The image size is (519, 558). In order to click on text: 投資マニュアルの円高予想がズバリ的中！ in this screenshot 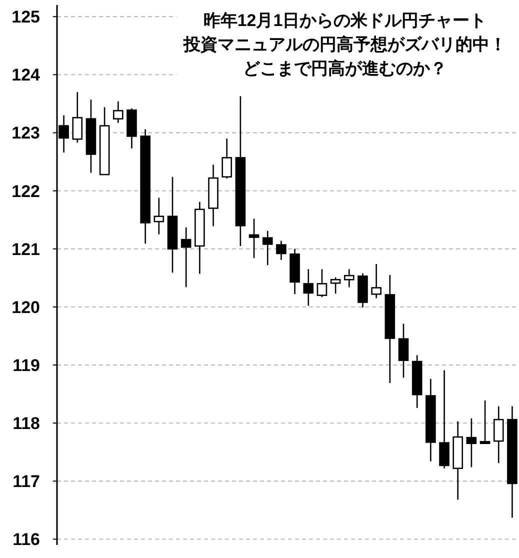, I will do `click(344, 44)`.